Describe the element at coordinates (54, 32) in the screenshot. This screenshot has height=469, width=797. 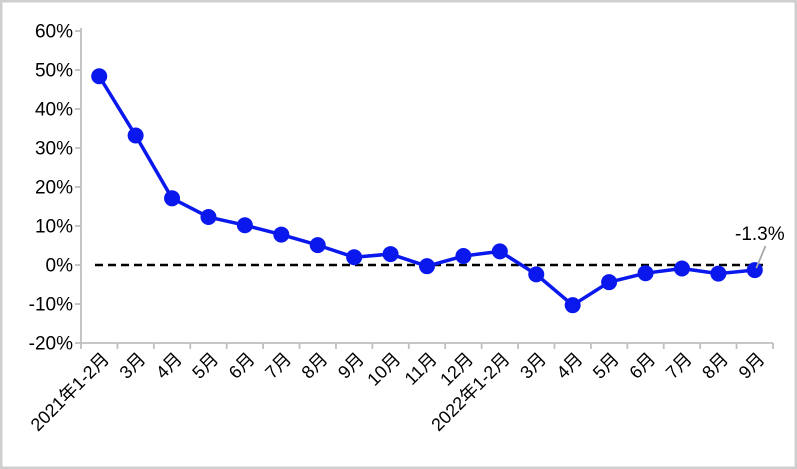
I see `y-axis-label: 60%` at that location.